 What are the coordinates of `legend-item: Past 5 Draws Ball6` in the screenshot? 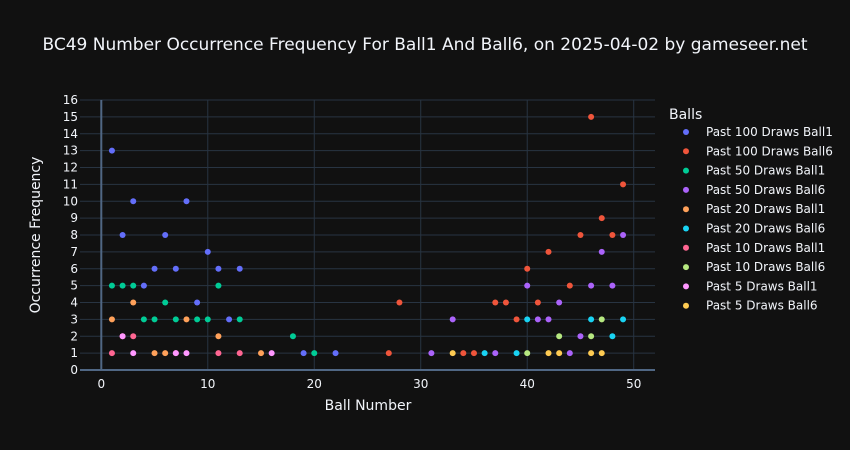 It's located at (750, 306).